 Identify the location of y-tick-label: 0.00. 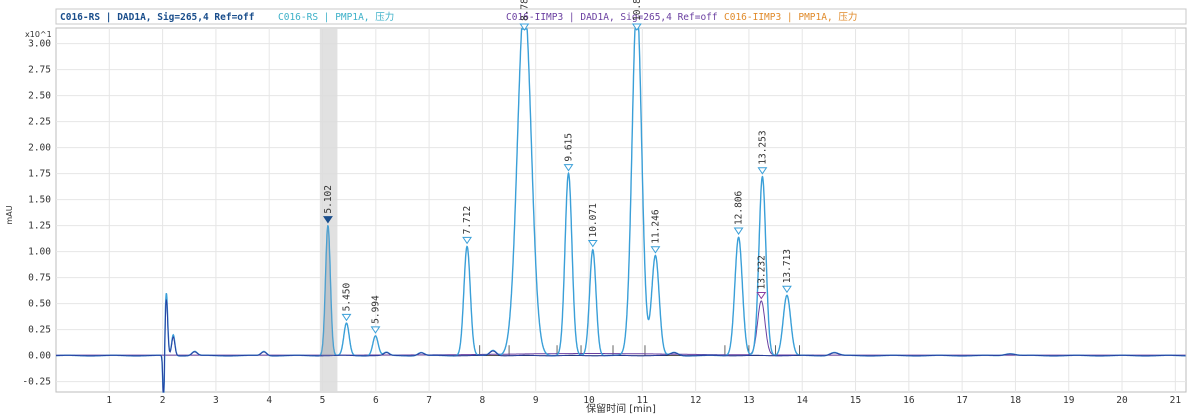
(39, 356).